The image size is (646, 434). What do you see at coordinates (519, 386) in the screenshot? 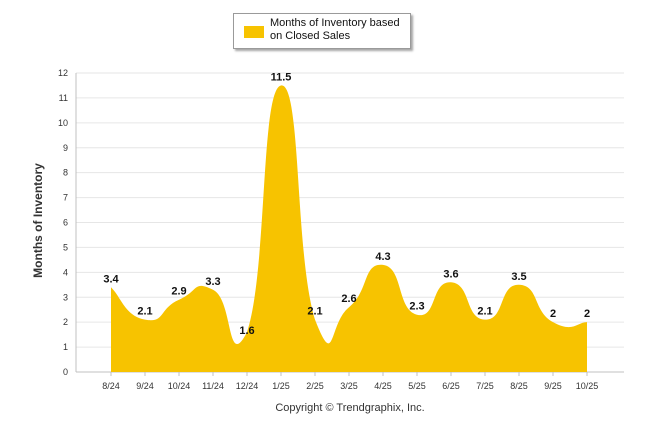
I see `x-tick-label: 8/25` at bounding box center [519, 386].